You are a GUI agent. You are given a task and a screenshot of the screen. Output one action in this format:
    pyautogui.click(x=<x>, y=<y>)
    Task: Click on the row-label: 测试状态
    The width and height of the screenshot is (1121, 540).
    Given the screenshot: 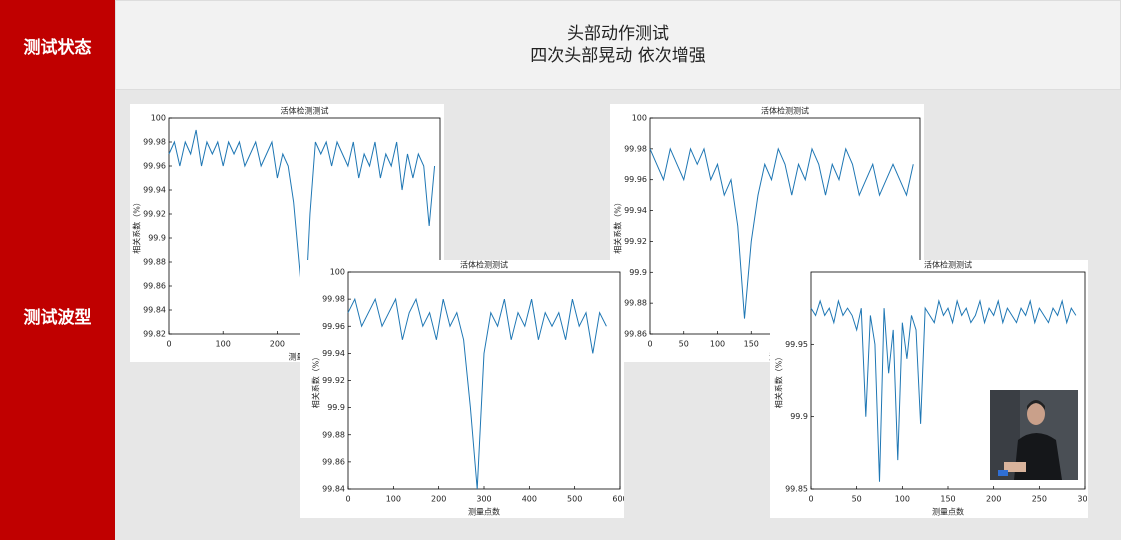 What is the action you would take?
    pyautogui.click(x=57, y=45)
    